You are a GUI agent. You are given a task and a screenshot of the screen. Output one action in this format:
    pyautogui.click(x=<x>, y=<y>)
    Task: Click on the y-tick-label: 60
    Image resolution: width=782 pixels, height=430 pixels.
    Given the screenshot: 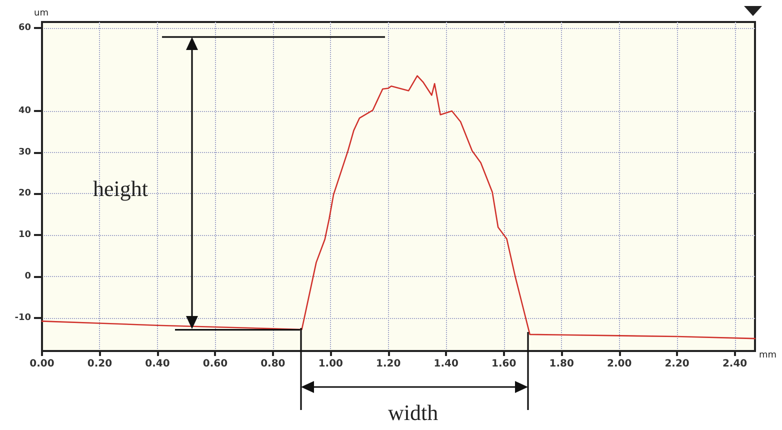 What is the action you would take?
    pyautogui.click(x=24, y=28)
    